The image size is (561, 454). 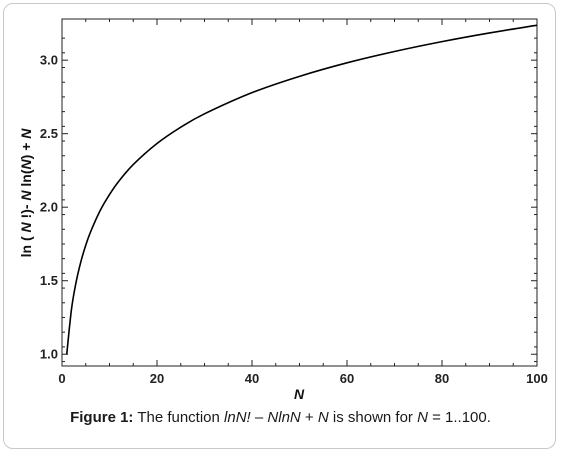 I want to click on x-tick-label: 20, so click(x=157, y=378).